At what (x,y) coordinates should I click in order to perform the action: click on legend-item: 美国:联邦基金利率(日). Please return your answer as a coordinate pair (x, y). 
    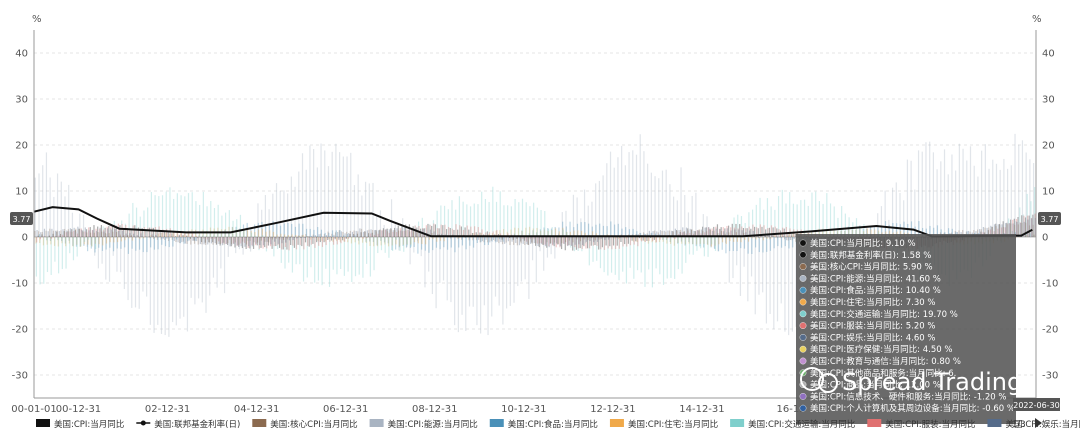
    Looking at the image, I should click on (188, 424).